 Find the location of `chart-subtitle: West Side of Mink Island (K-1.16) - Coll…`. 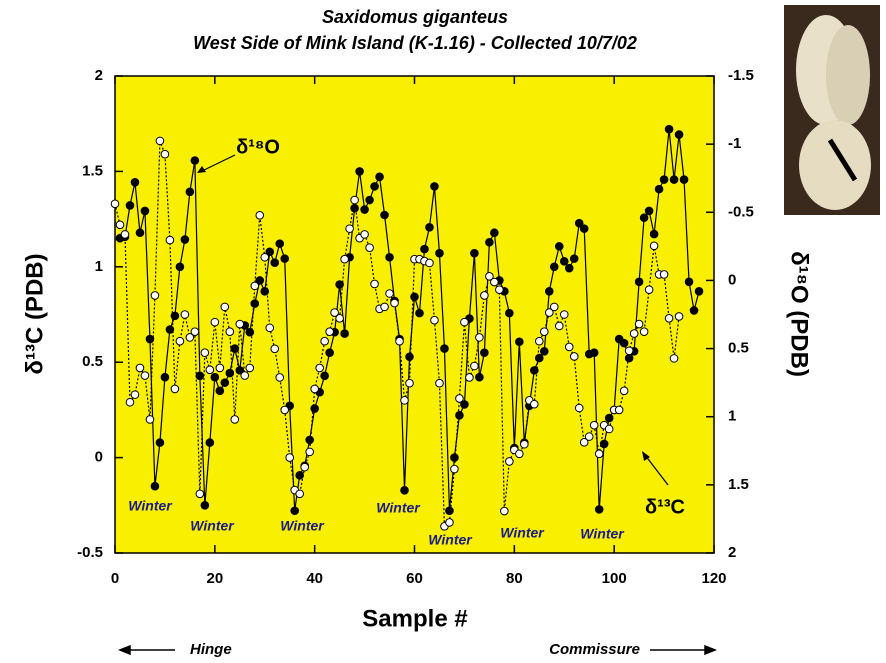

chart-subtitle: West Side of Mink Island (K-1.16) - Coll… is located at coordinates (415, 43).